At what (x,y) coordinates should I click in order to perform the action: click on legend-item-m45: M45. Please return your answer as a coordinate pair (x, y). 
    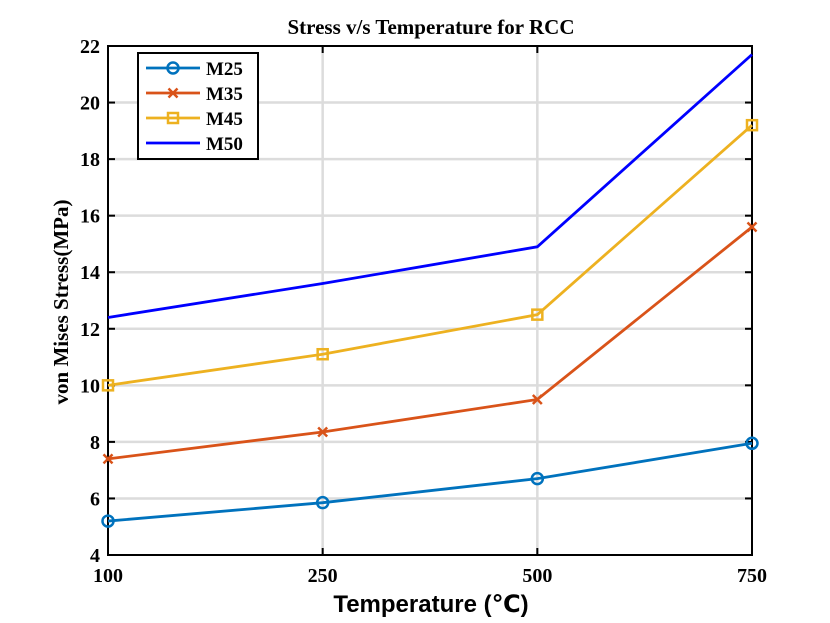
    Looking at the image, I should click on (194, 119).